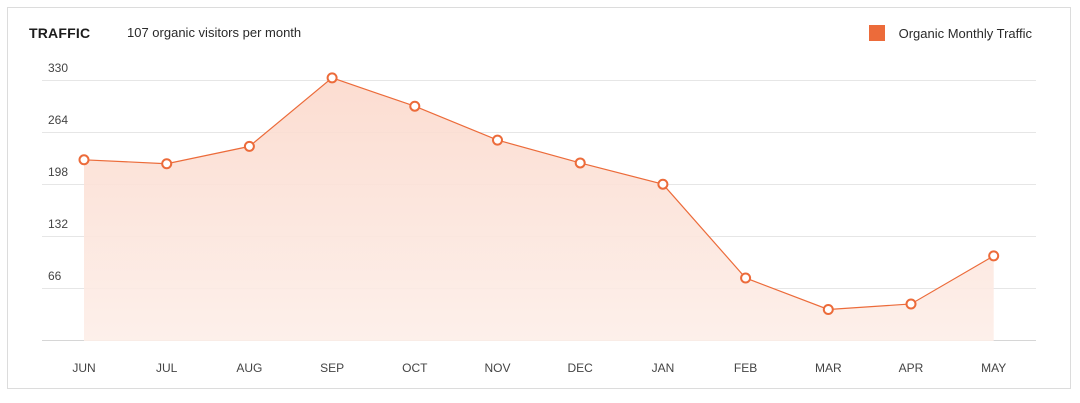 Image resolution: width=1080 pixels, height=403 pixels. What do you see at coordinates (58, 120) in the screenshot?
I see `y-tick-label: 264` at bounding box center [58, 120].